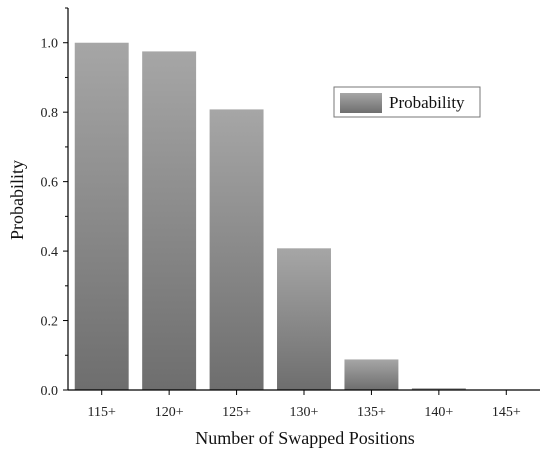 The image size is (550, 455). I want to click on y-tick-label: 0.8, so click(50, 113).